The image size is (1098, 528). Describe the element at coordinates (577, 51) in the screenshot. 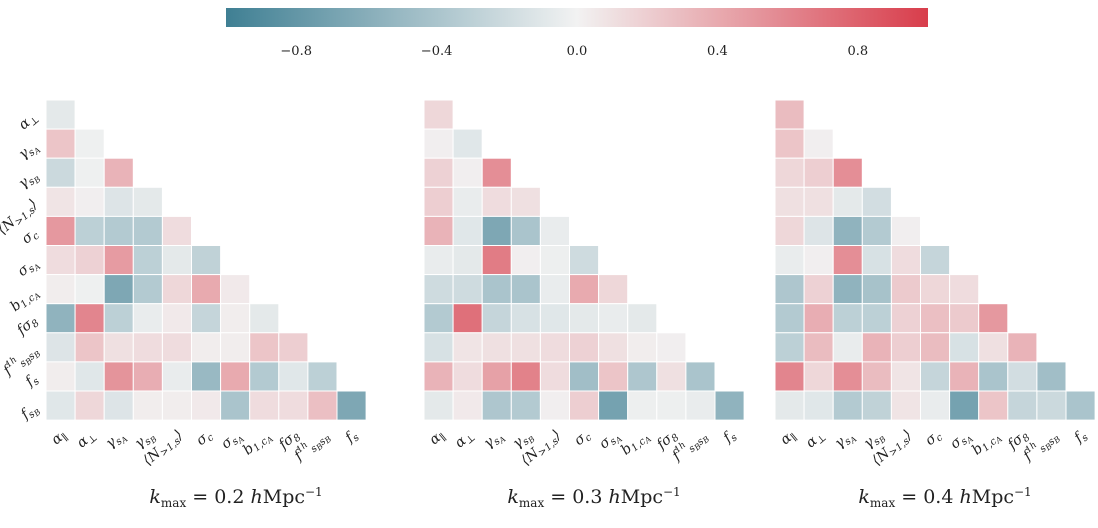

I see `colorbar-tick-label: 0.0` at that location.